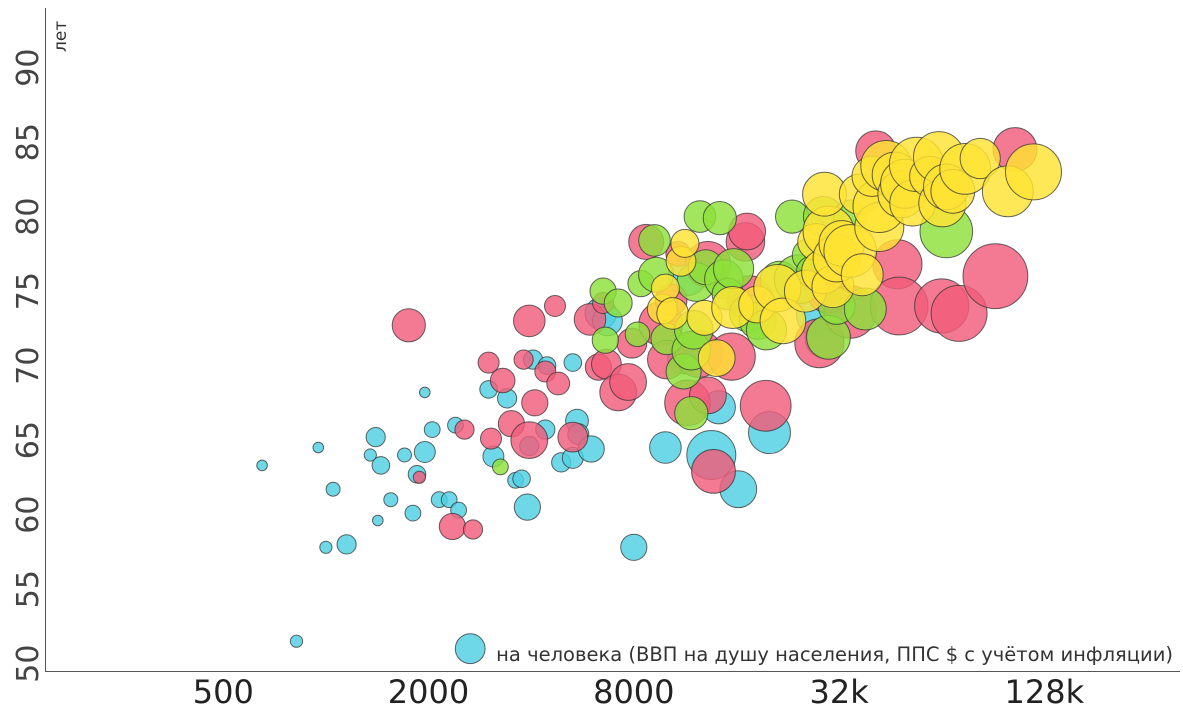 This screenshot has height=706, width=1183. I want to click on x-tick-label: 2000, so click(428, 689).